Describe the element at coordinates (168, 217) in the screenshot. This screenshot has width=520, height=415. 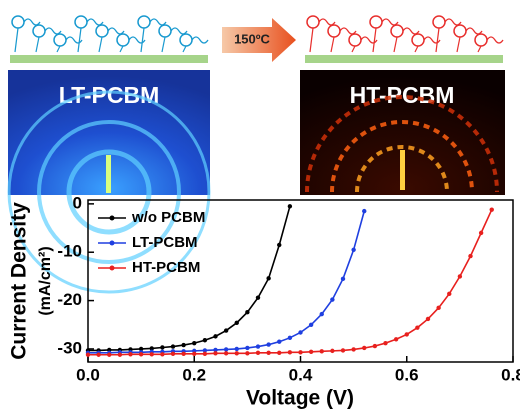
I see `legend-label: w/o PCBM` at that location.